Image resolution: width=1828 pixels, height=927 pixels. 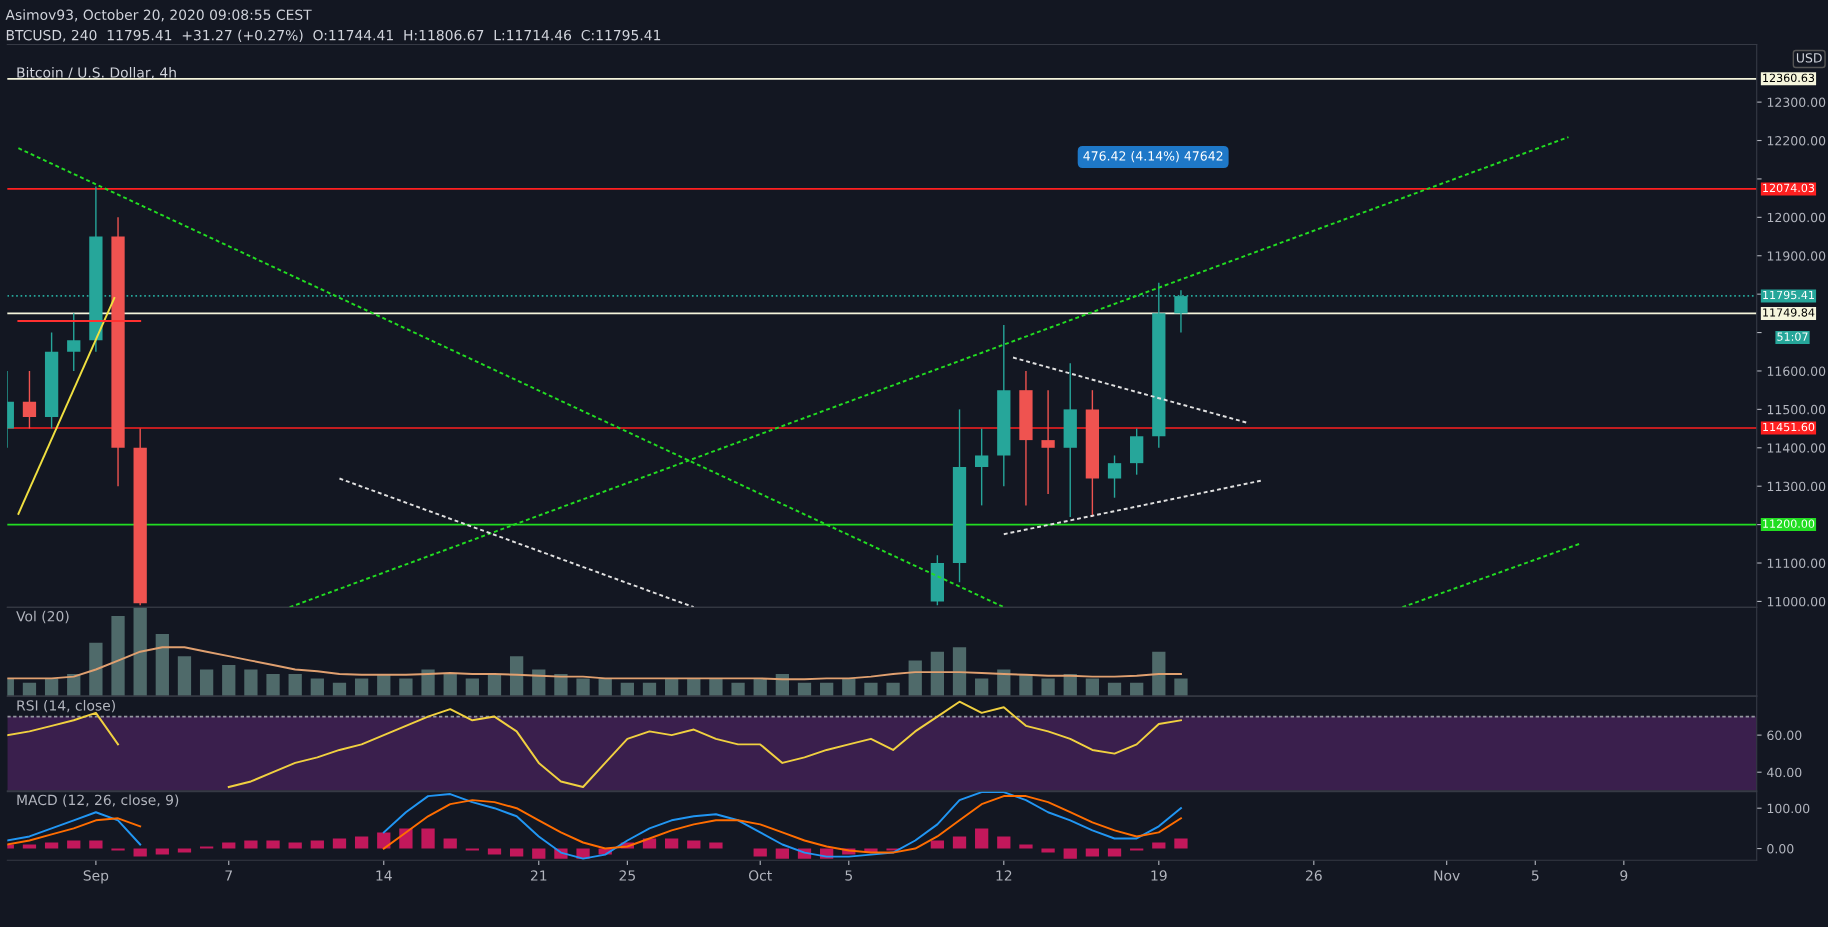 I want to click on ref-line-label: 12360.63, so click(x=1789, y=78).